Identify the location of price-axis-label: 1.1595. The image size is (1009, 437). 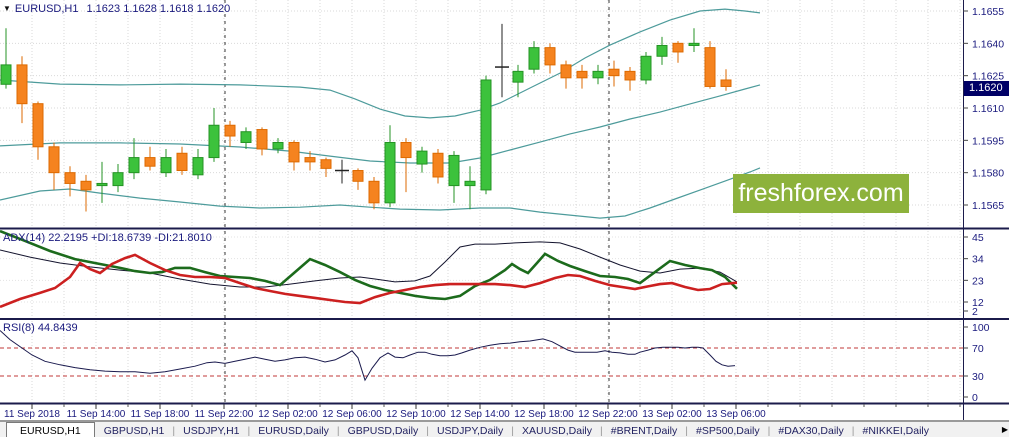
(988, 141).